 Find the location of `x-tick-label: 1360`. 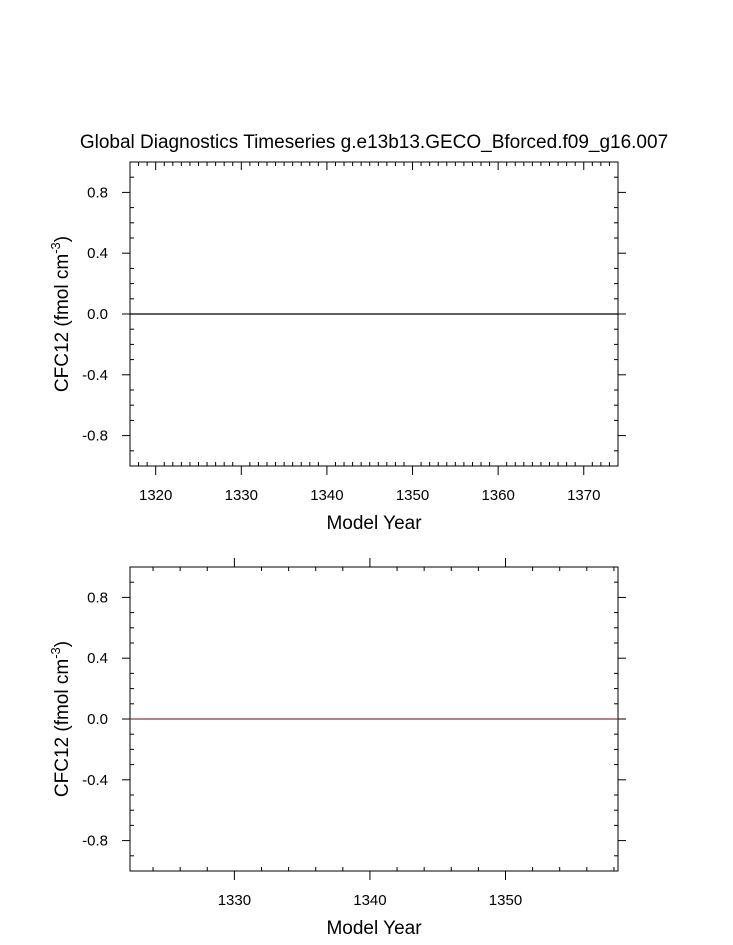

x-tick-label: 1360 is located at coordinates (497, 495).